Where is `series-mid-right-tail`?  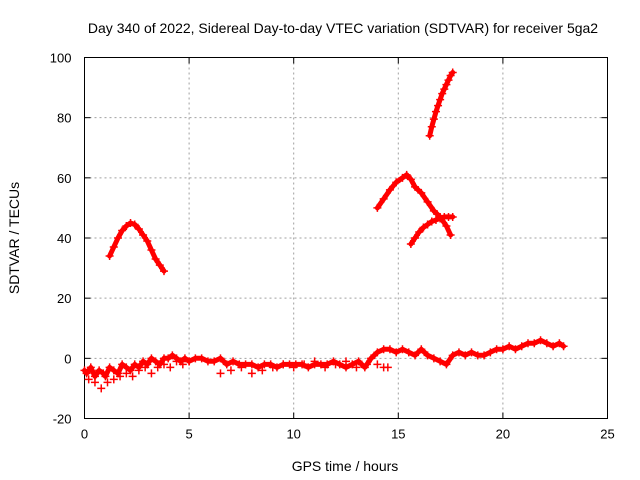 series-mid-right-tail is located at coordinates (431, 230).